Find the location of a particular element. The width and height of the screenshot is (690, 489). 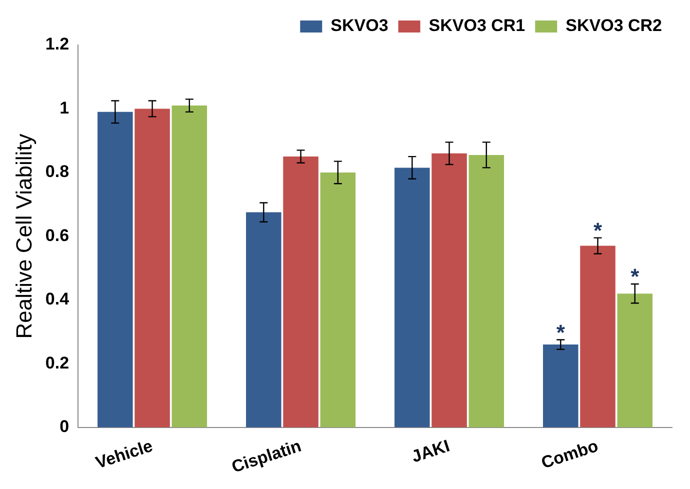

legend-label: SKVO3 CR1 is located at coordinates (477, 26).